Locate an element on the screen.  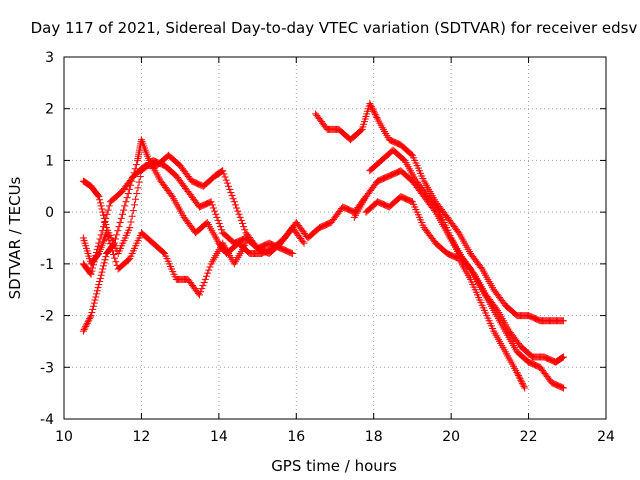
x-tick-label: 14 is located at coordinates (219, 437).